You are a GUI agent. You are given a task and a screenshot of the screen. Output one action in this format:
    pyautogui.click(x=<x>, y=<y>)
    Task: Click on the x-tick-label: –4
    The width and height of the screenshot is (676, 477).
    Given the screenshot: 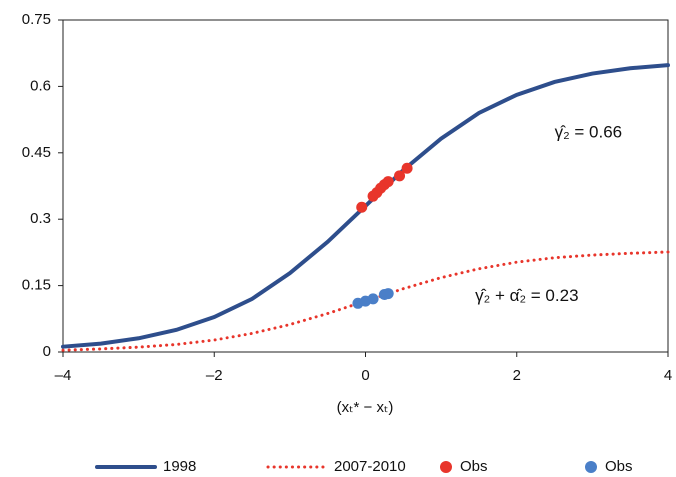 What is the action you would take?
    pyautogui.click(x=63, y=375)
    